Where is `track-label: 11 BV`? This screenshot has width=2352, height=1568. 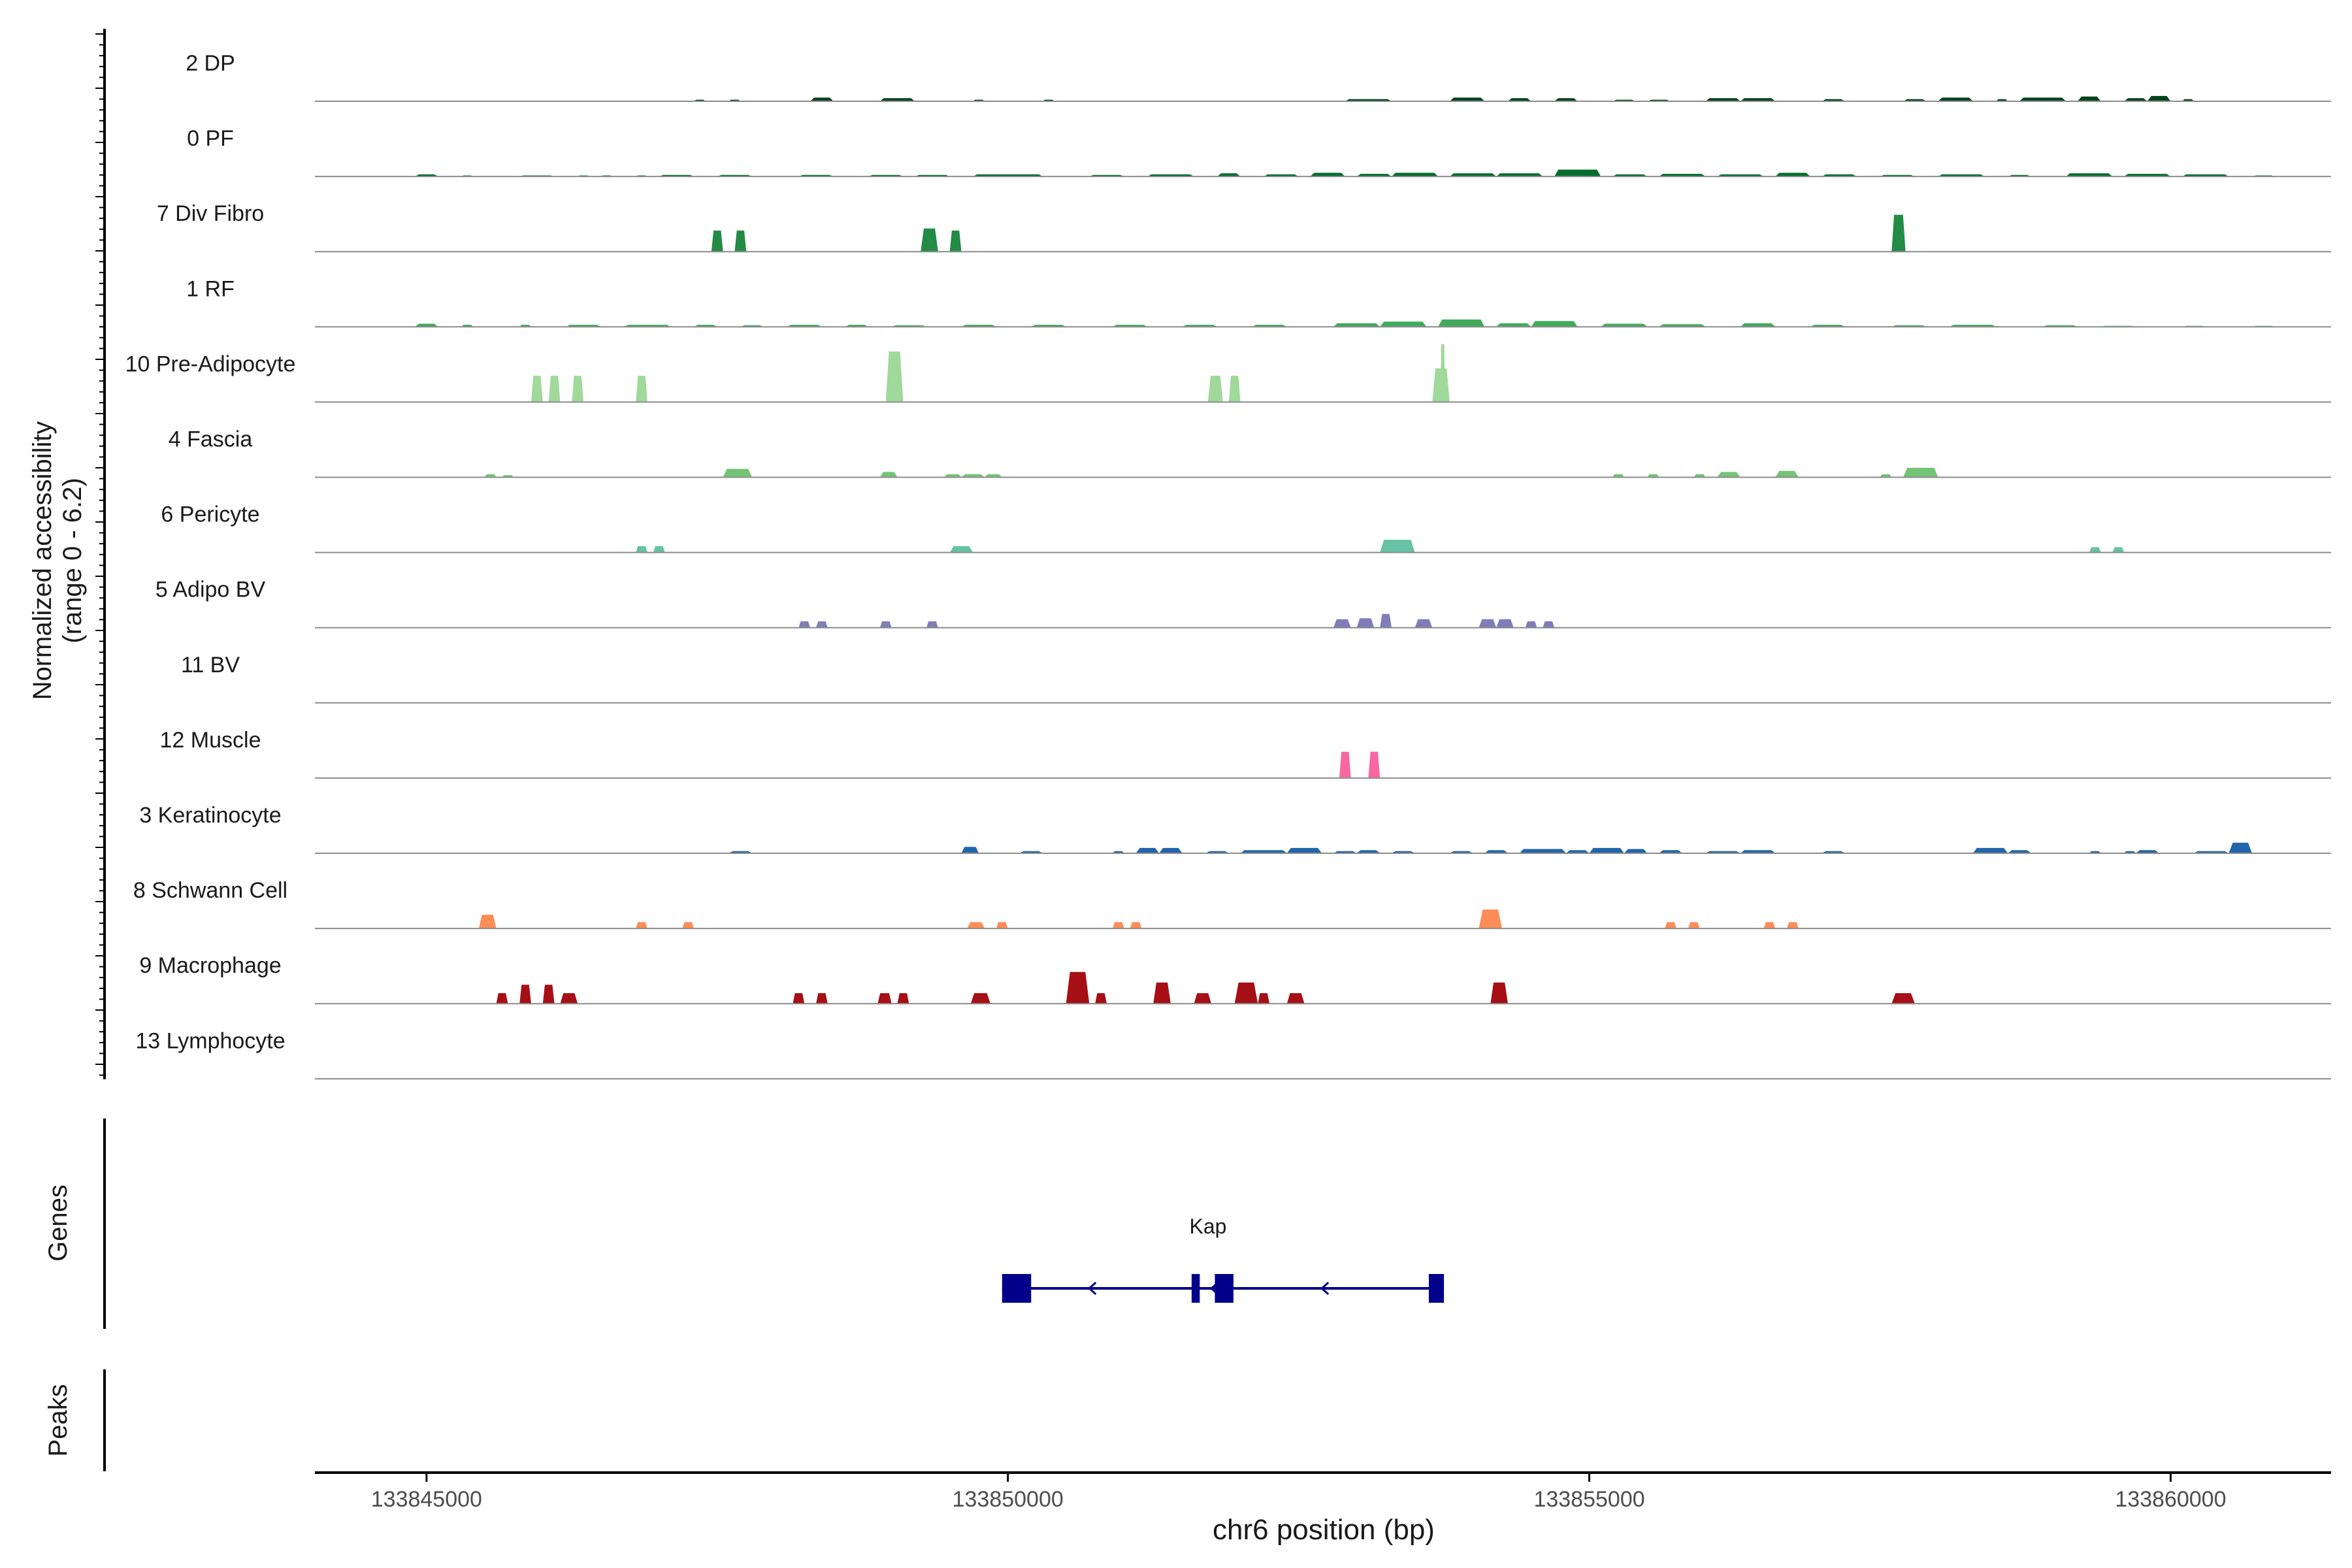 track-label: 11 BV is located at coordinates (210, 665).